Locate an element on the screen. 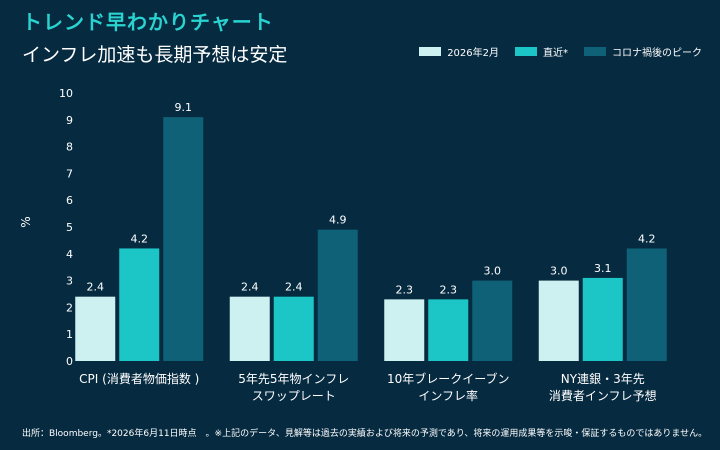 The width and height of the screenshot is (720, 450). x-tick-label: 消費者インフレ予想 is located at coordinates (603, 395).